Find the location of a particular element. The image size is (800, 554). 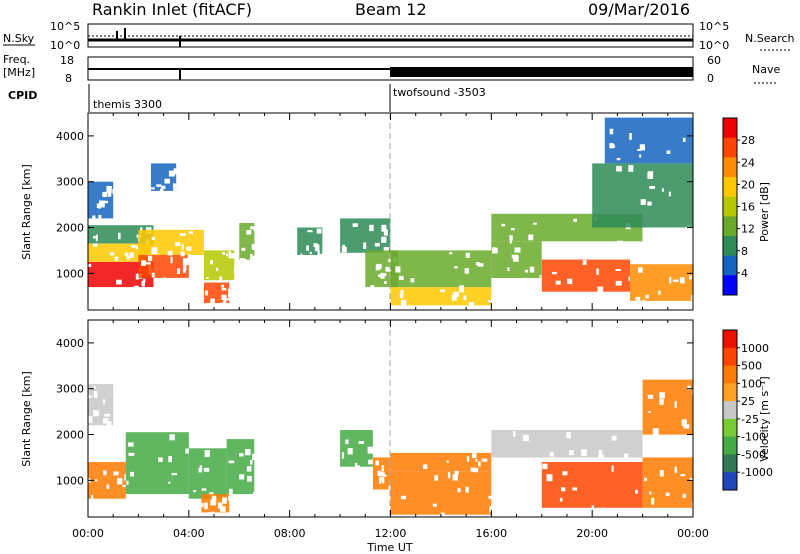

colorbar-tick-label: 100 is located at coordinates (751, 383).